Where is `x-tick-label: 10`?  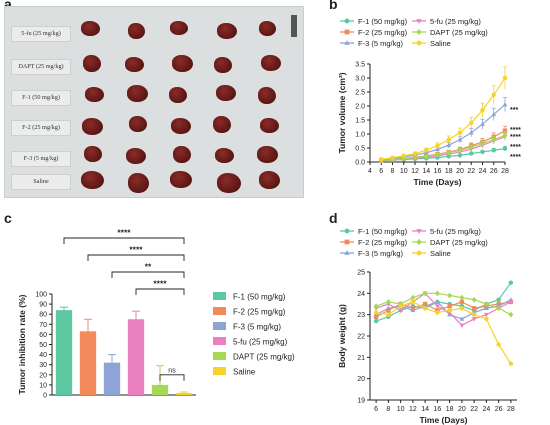 x-tick-label: 10 is located at coordinates (401, 409).